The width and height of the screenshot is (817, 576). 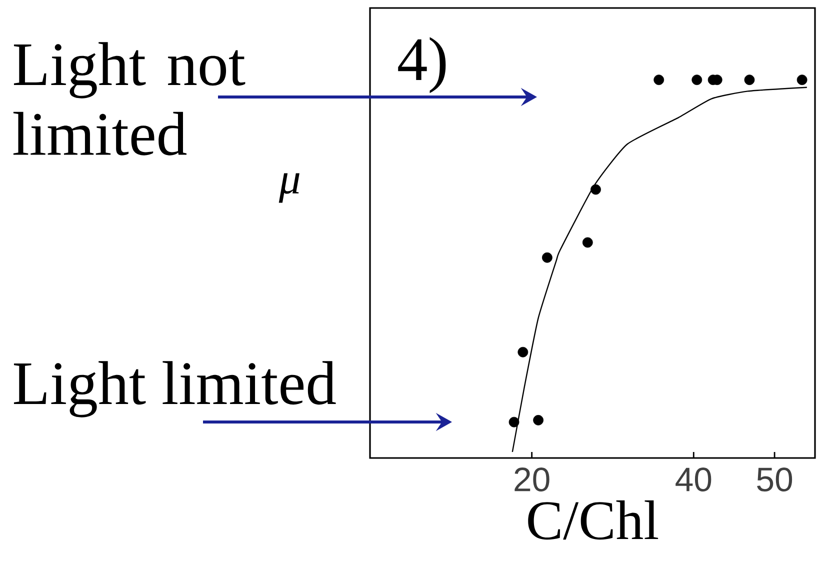 I want to click on y-axis-title: μ, so click(x=289, y=188).